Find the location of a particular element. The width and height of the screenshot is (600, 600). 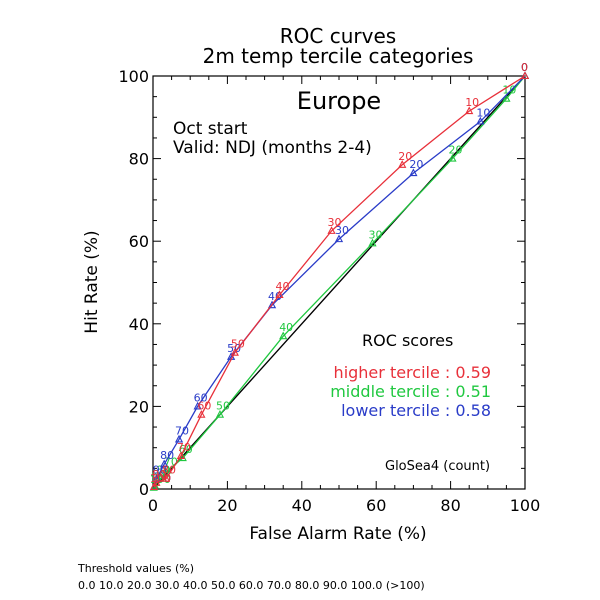

y-tick-label: 80 is located at coordinates (139, 159).